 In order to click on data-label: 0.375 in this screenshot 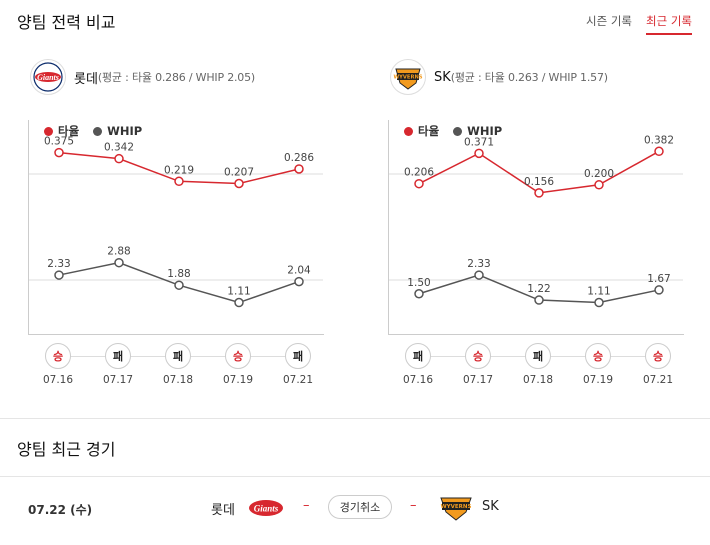, I will do `click(59, 142)`.